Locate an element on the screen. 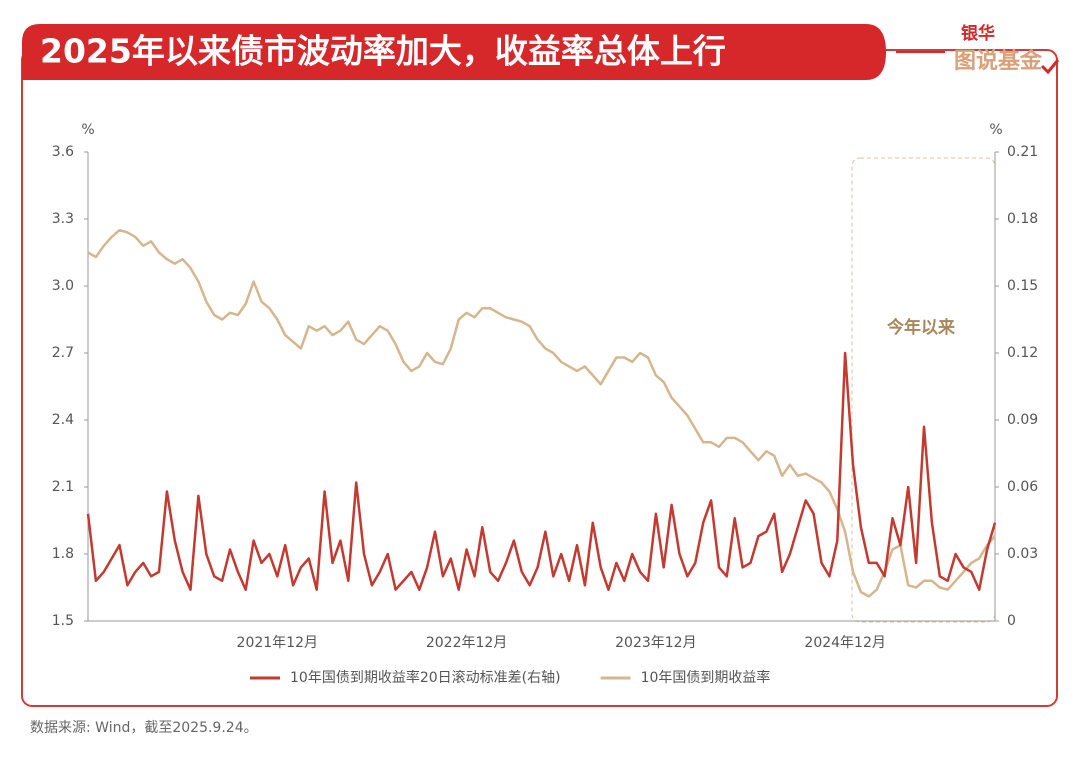  chart-title: 2025年以来债市波动率加大，收益率总体上行 is located at coordinates (383, 51).